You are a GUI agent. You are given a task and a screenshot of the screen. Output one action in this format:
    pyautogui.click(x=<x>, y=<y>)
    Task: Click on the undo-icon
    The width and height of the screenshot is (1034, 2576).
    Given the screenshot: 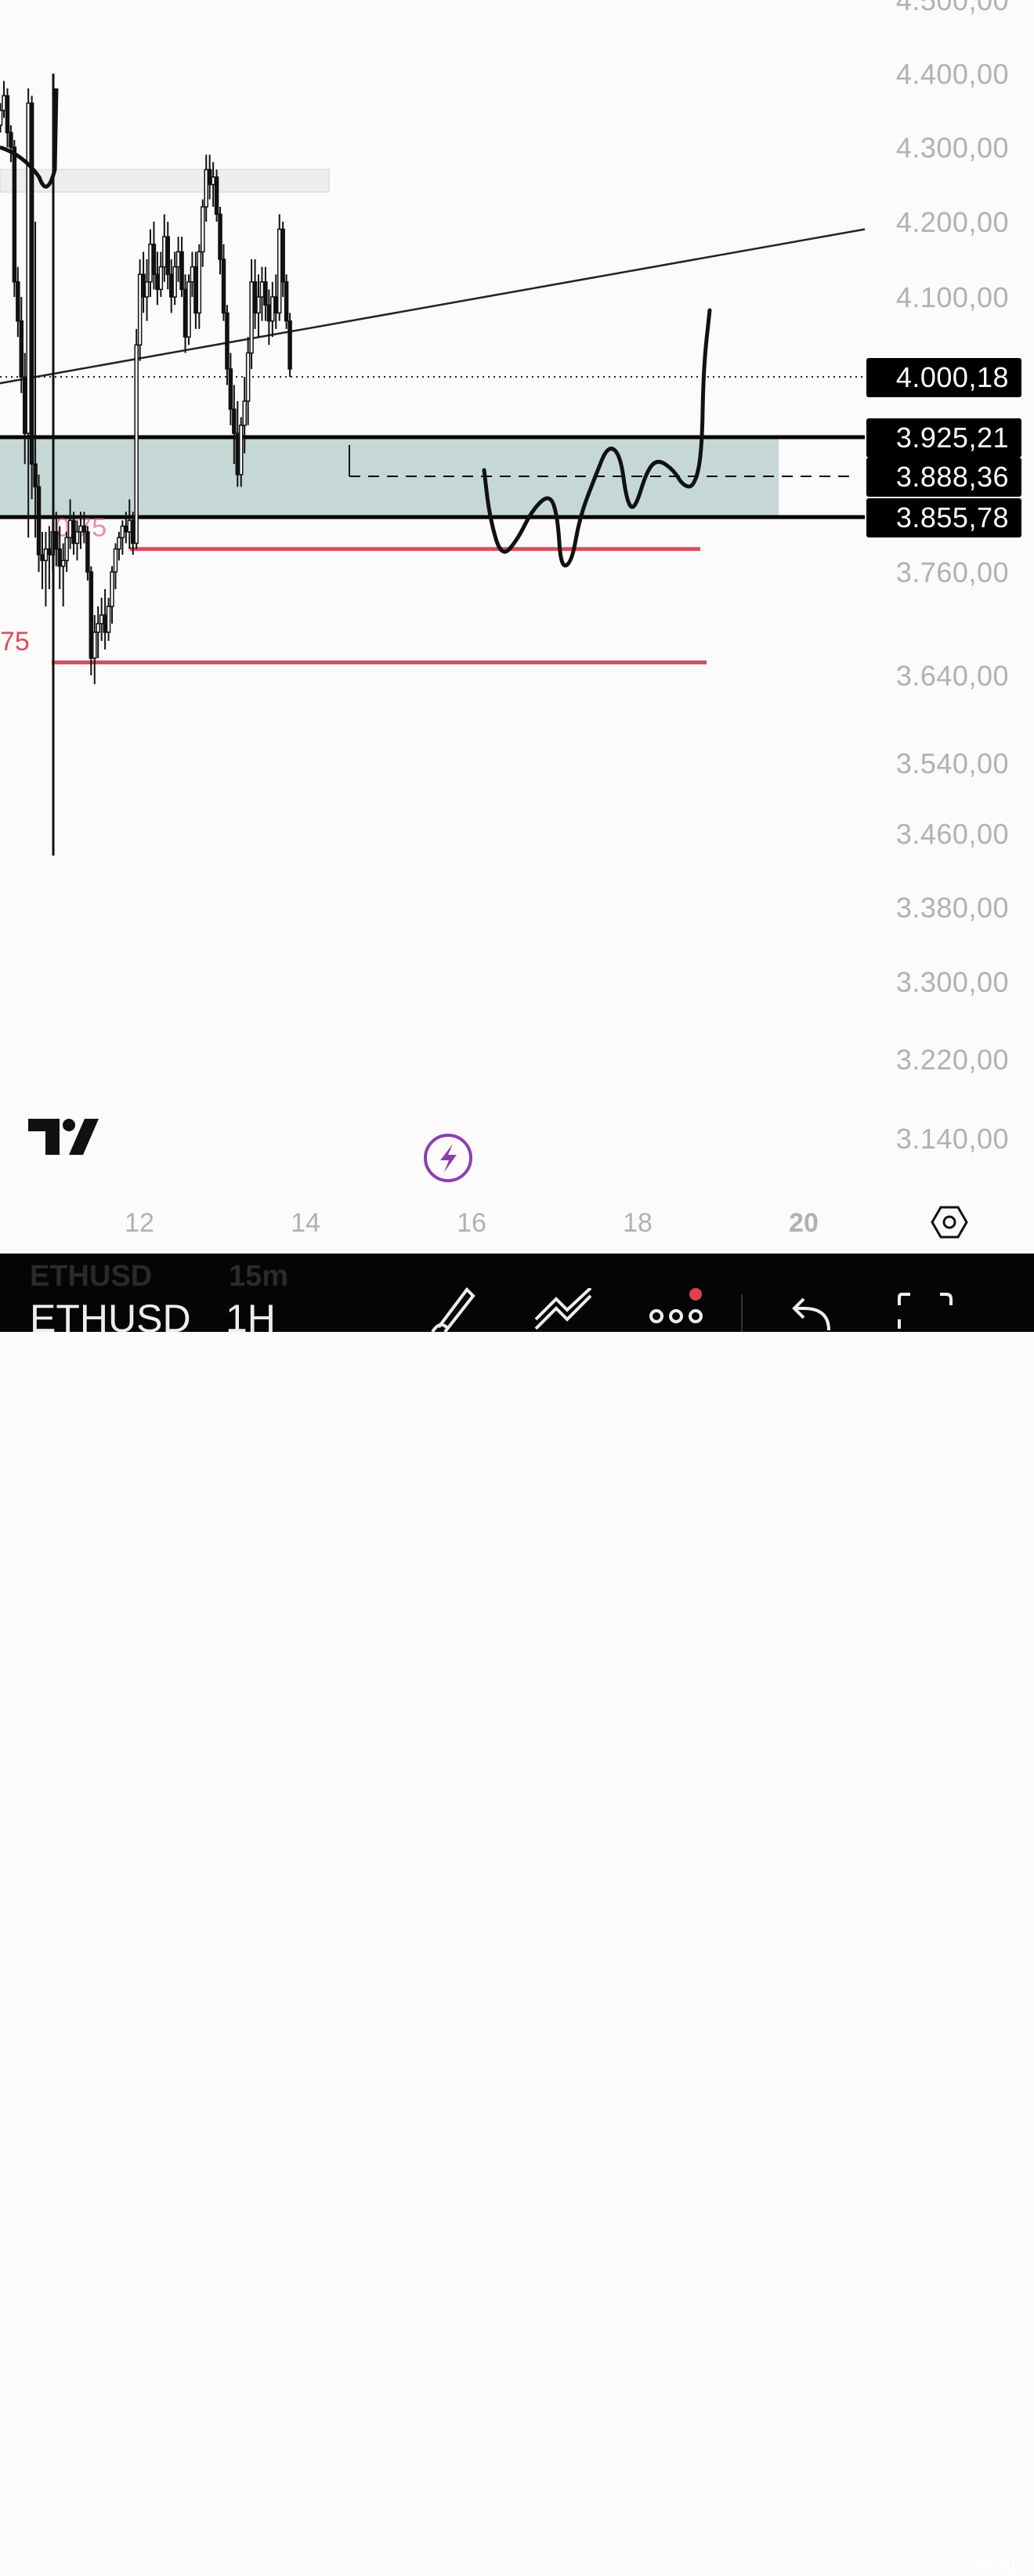 What is the action you would take?
    pyautogui.click(x=811, y=1312)
    